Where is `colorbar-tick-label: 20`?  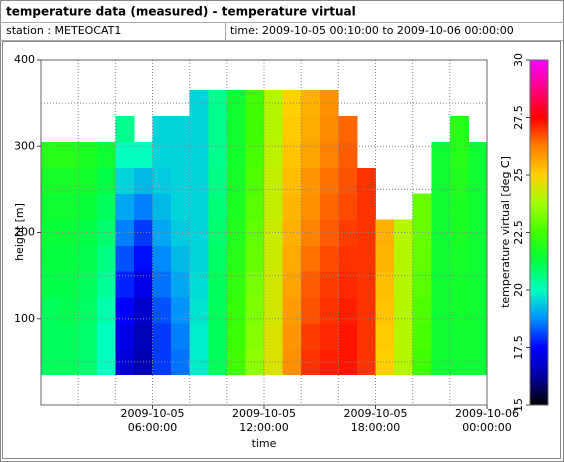 colorbar-tick-label: 20 is located at coordinates (518, 290).